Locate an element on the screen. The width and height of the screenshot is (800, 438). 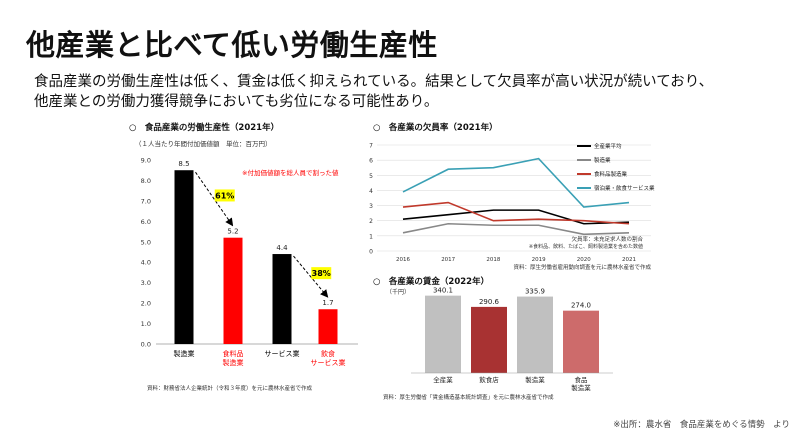
chart1-value-label: 5.2 is located at coordinates (232, 232).